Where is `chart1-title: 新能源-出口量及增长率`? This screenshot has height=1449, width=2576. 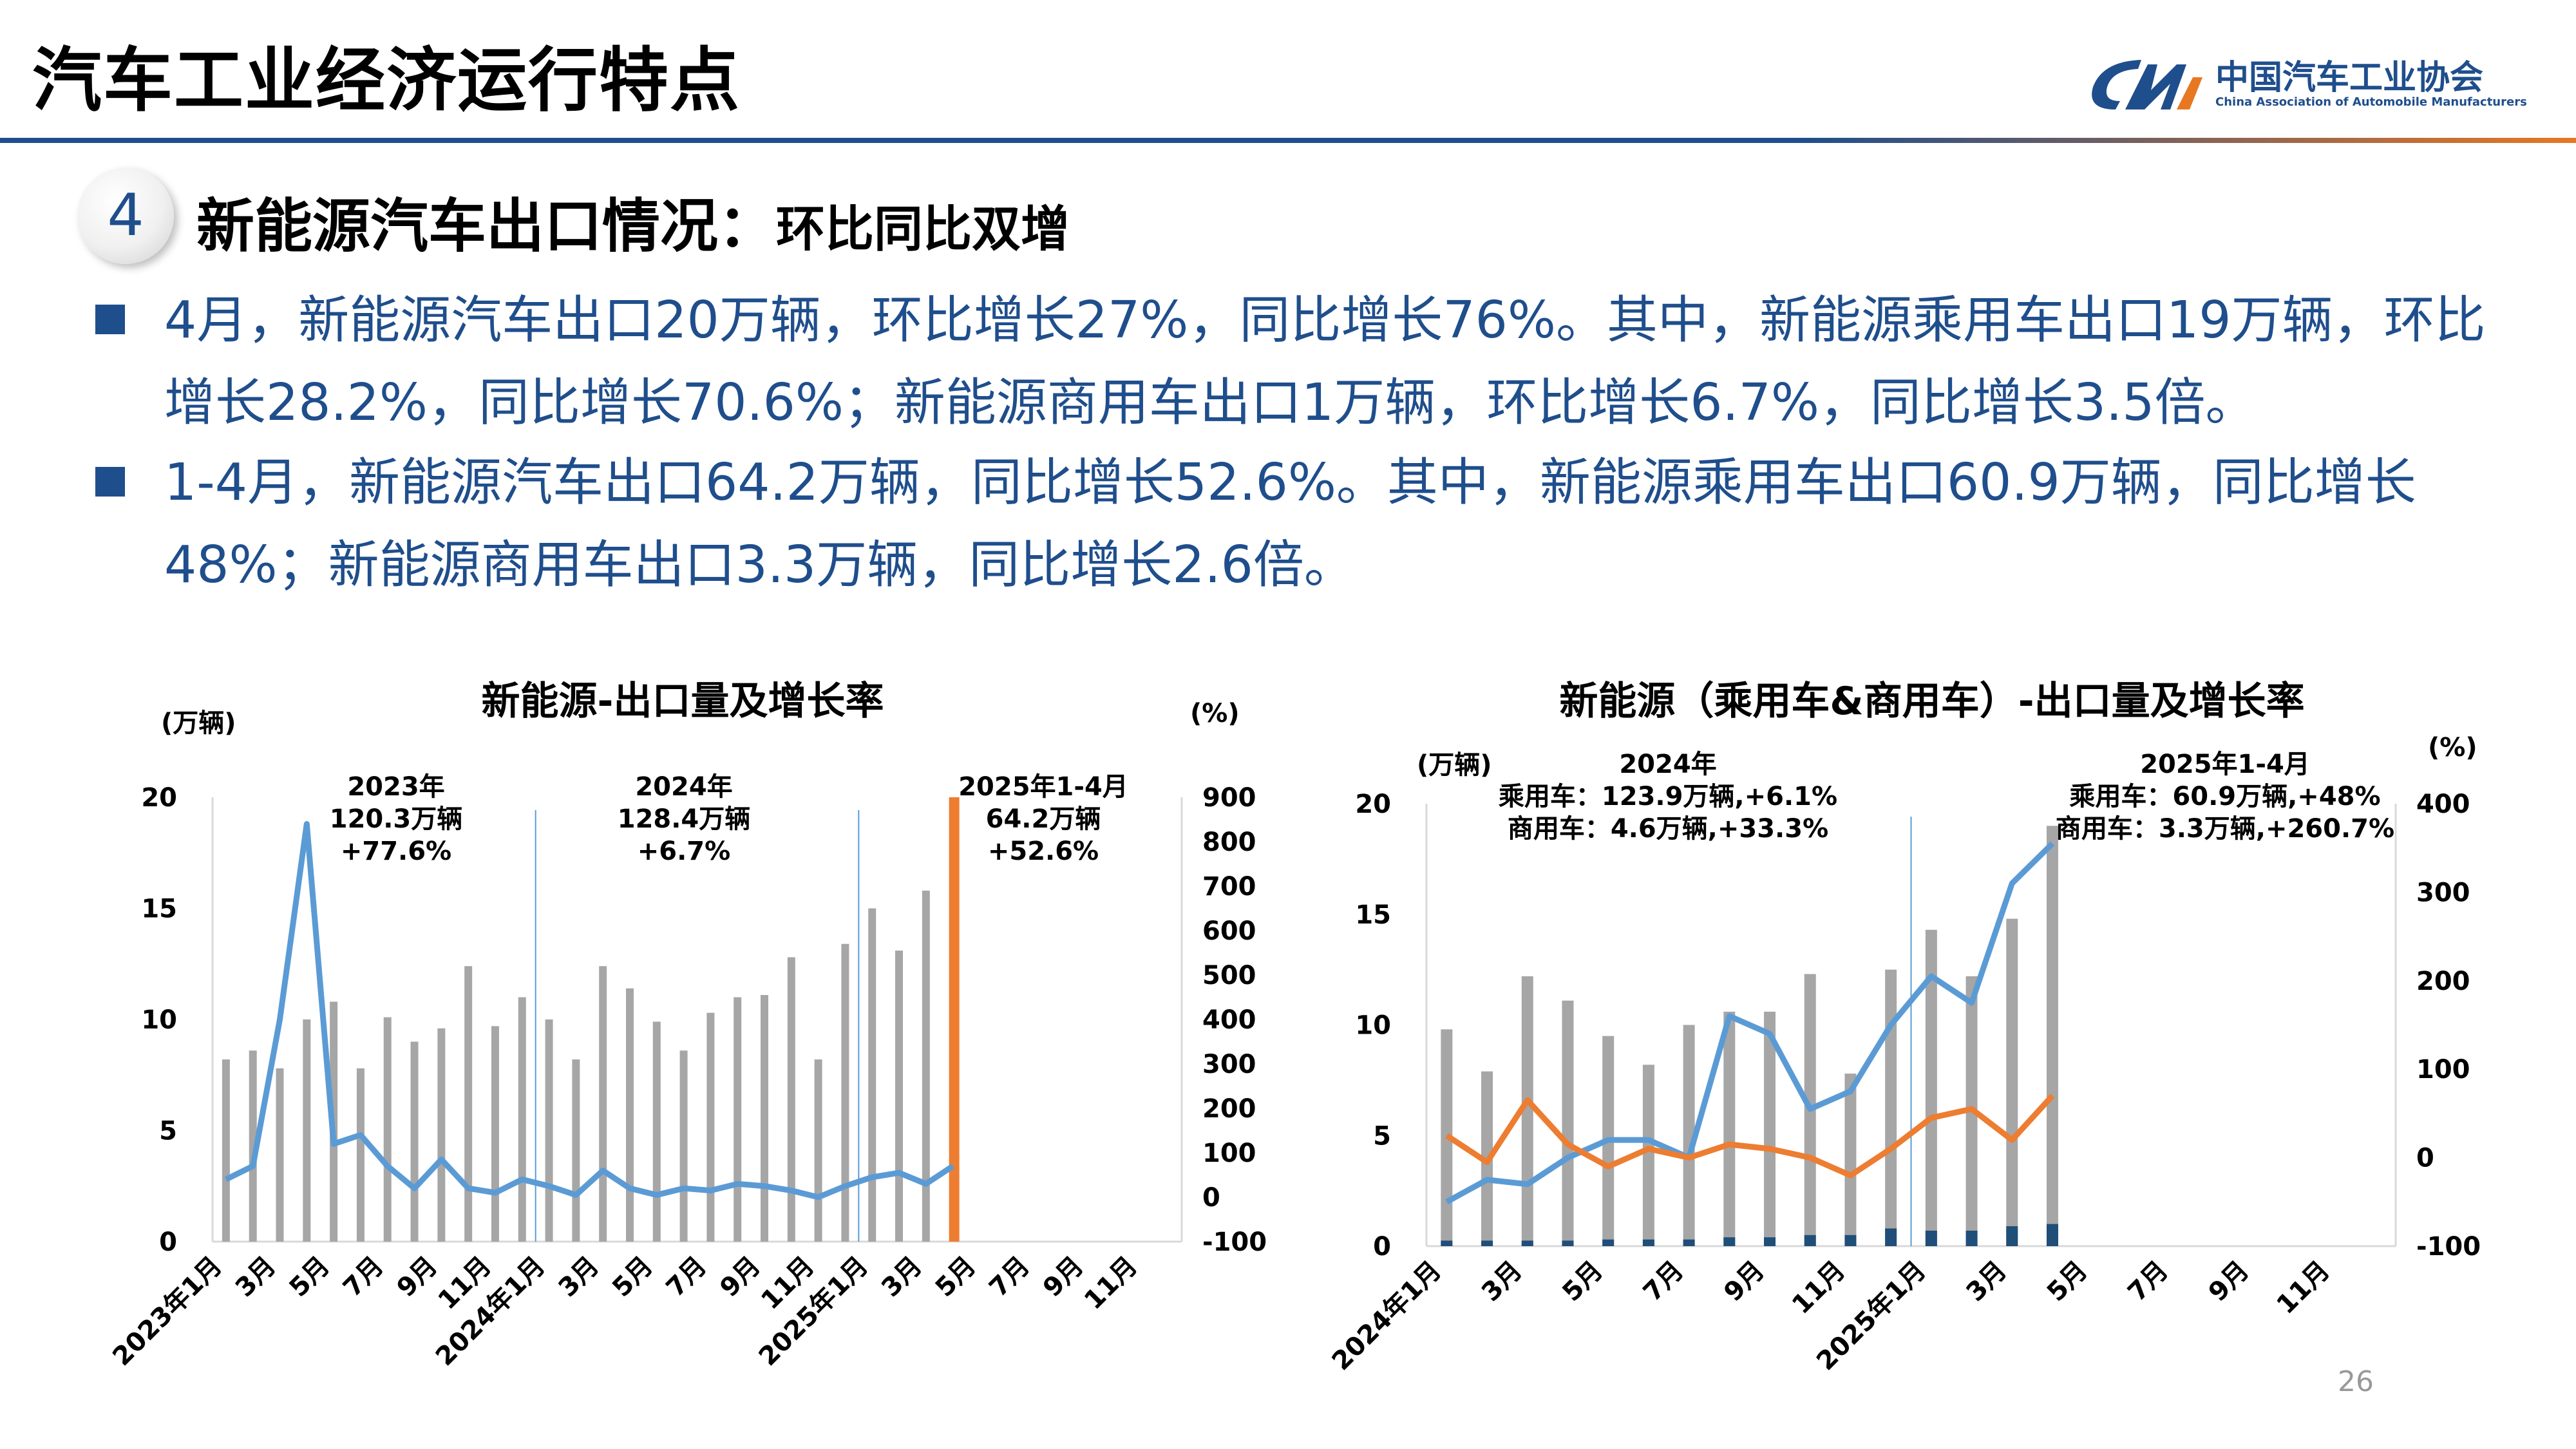 chart1-title: 新能源-出口量及增长率 is located at coordinates (683, 701).